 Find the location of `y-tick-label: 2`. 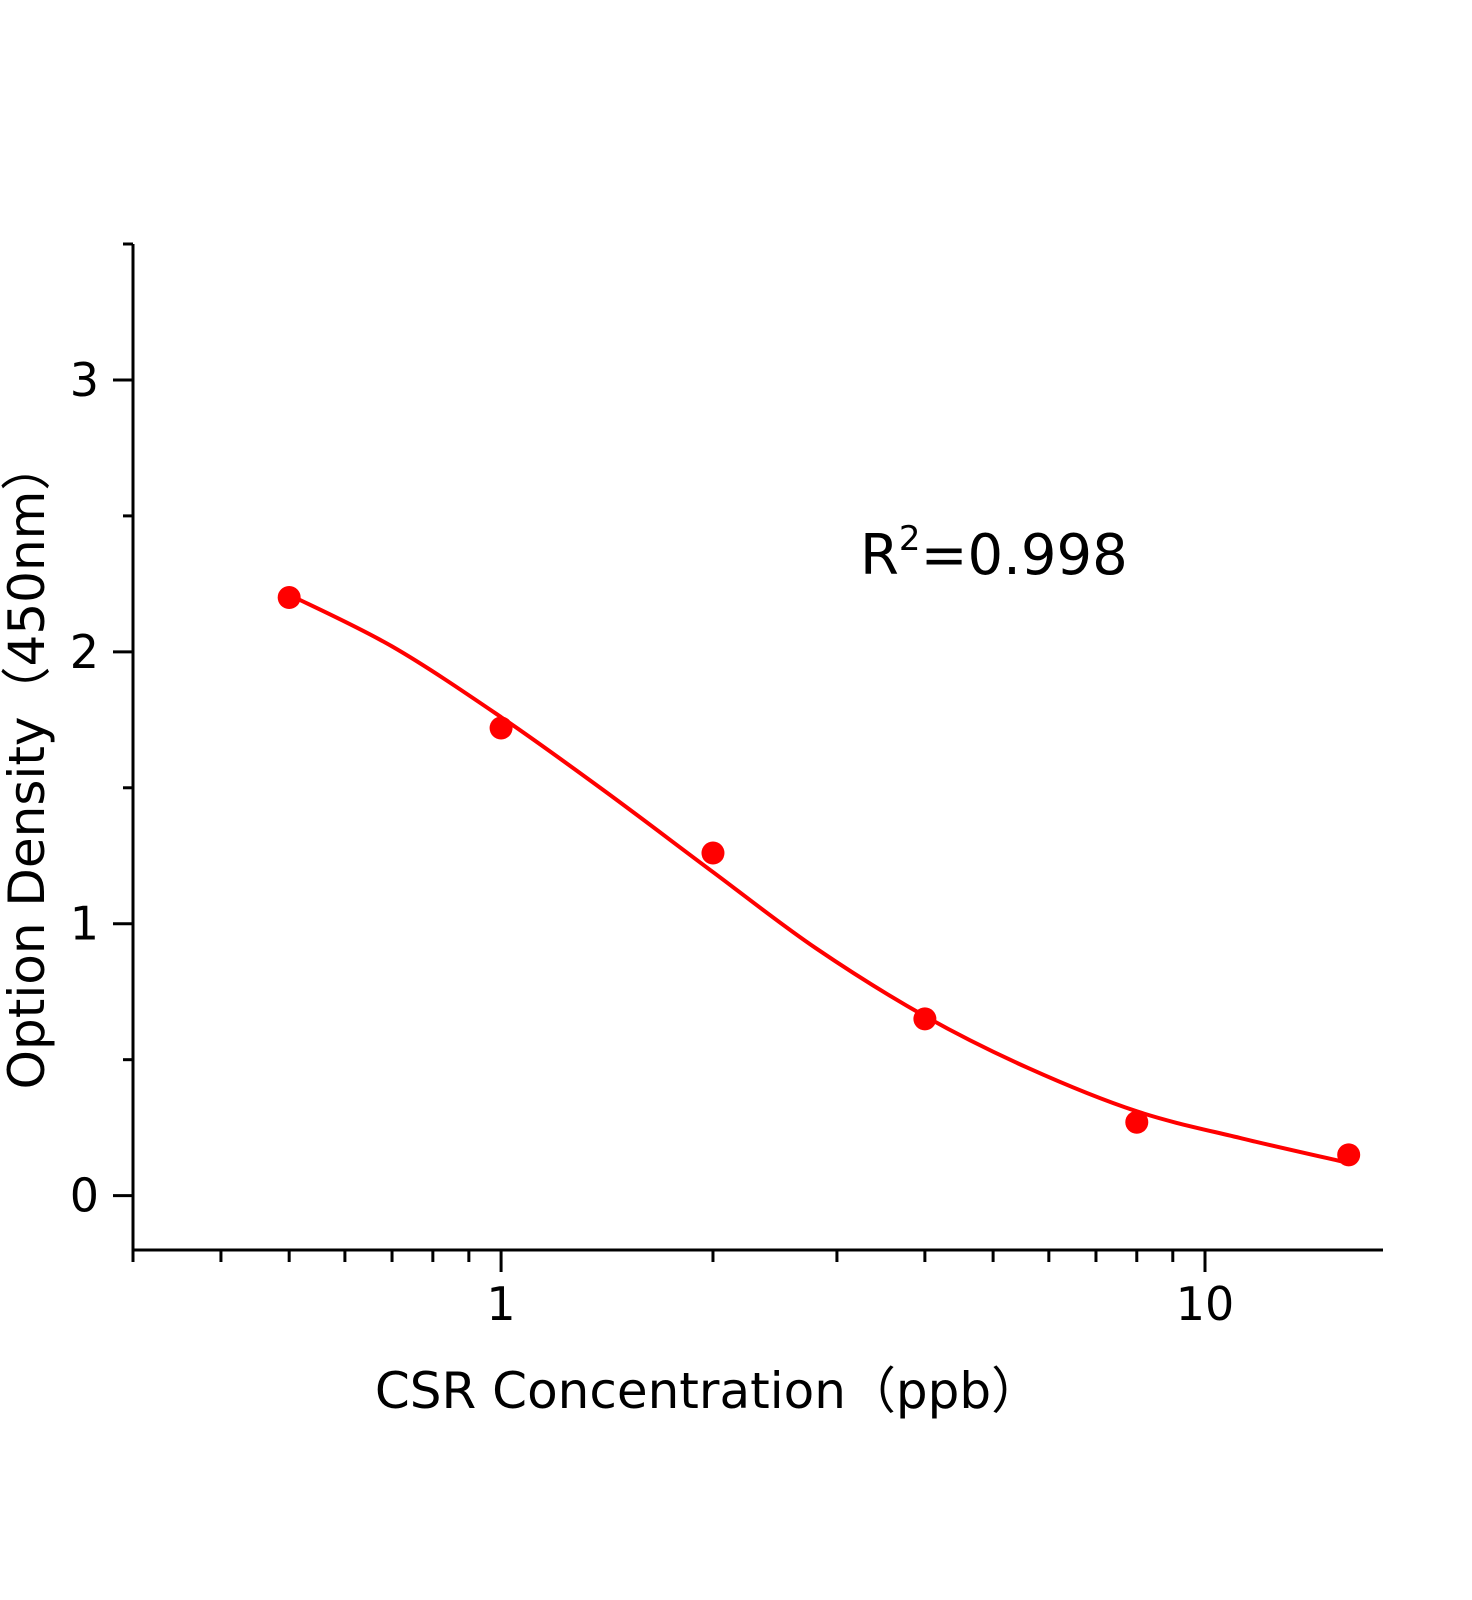

y-tick-label: 2 is located at coordinates (84, 652).